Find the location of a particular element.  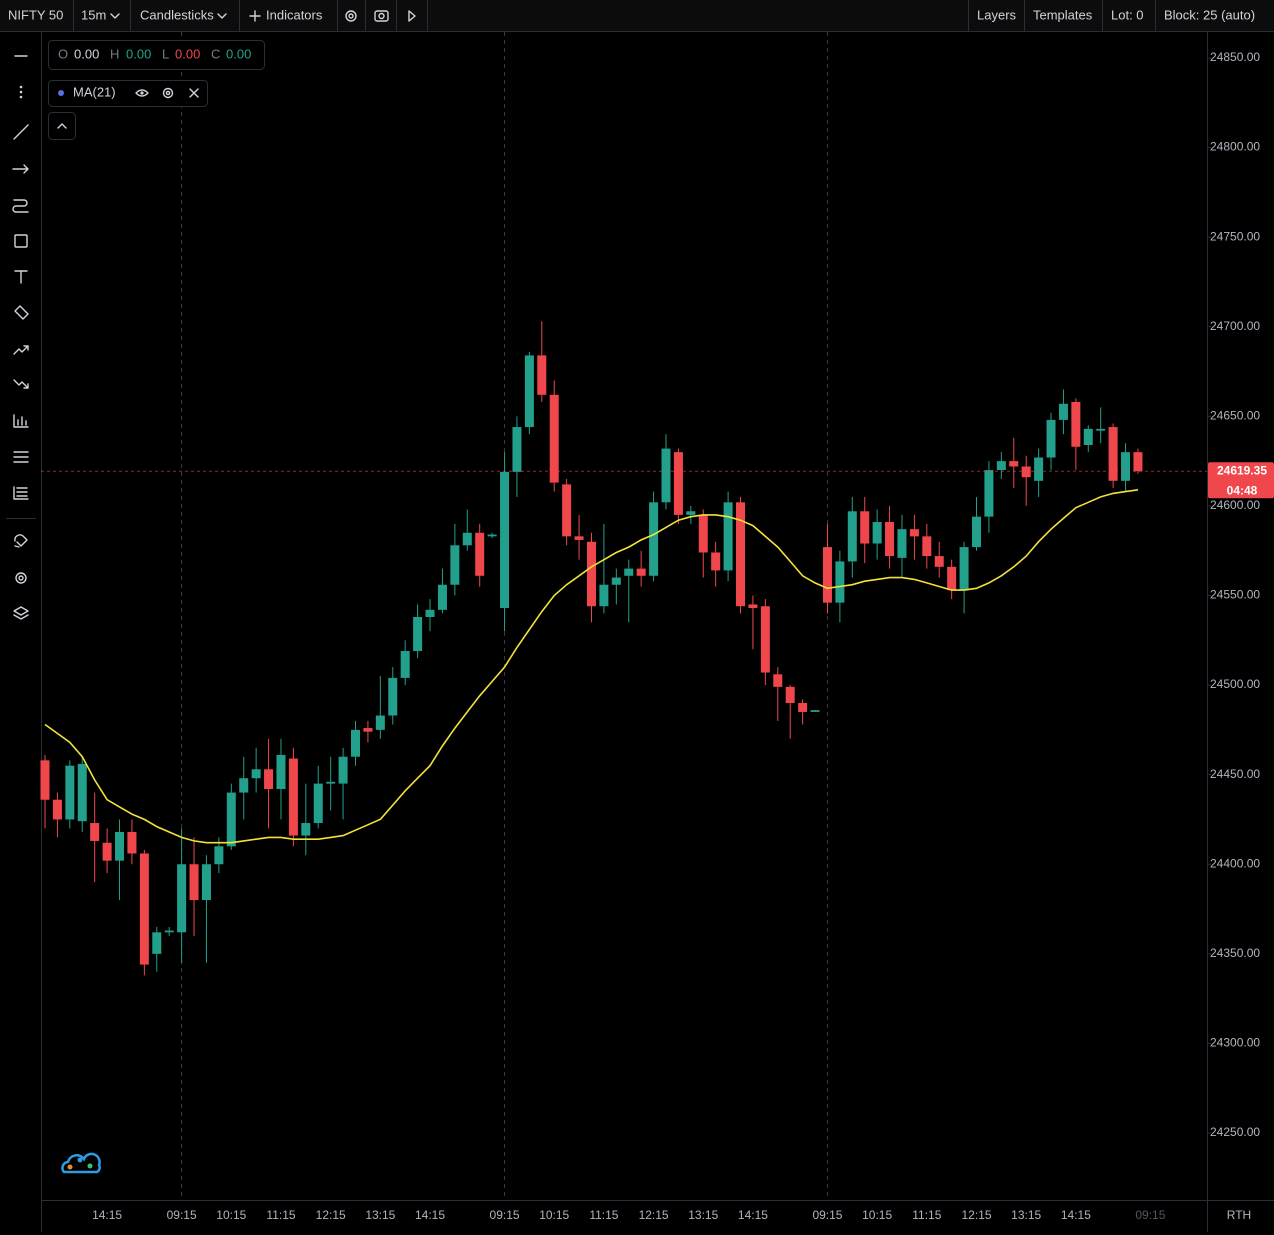

low-label: L is located at coordinates (165, 53).